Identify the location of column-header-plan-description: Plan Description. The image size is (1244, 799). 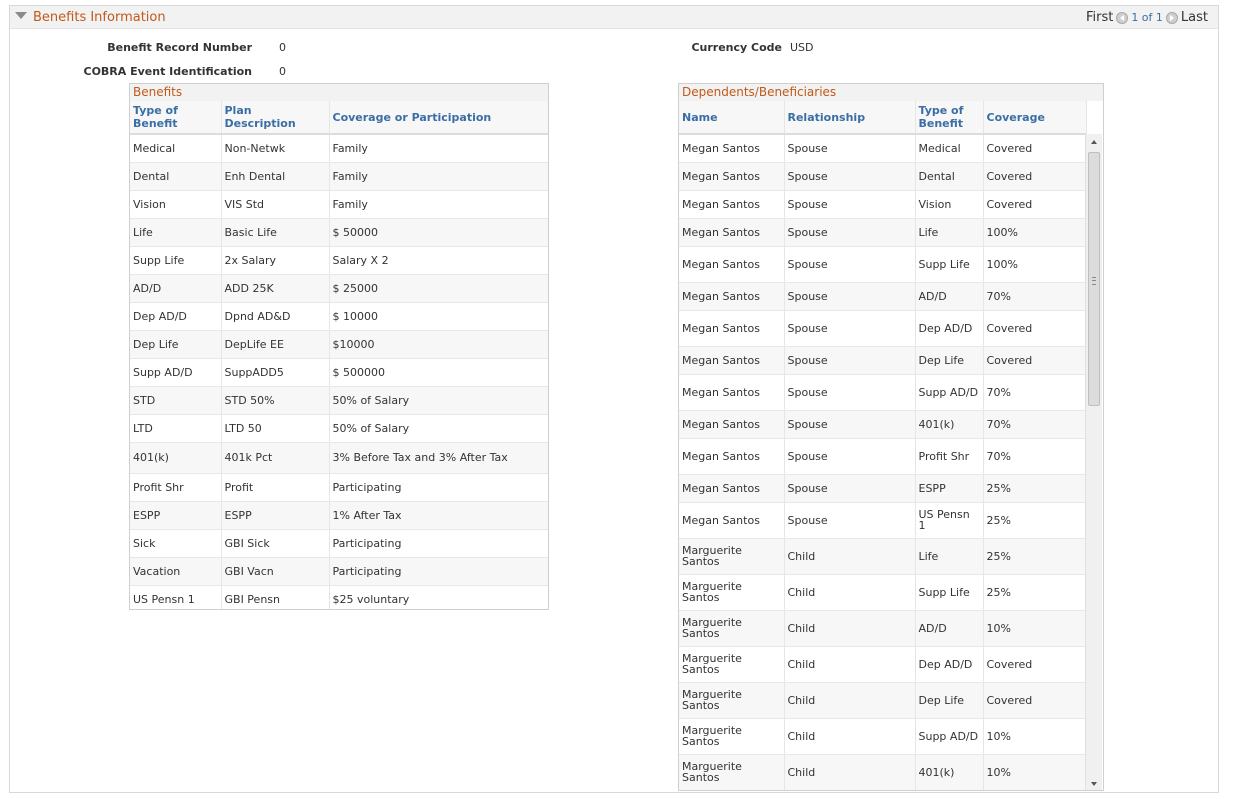
(275, 118).